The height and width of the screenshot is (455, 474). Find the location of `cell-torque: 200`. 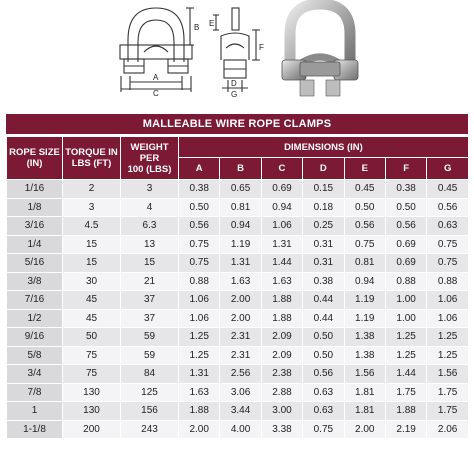

cell-torque: 200 is located at coordinates (91, 429).